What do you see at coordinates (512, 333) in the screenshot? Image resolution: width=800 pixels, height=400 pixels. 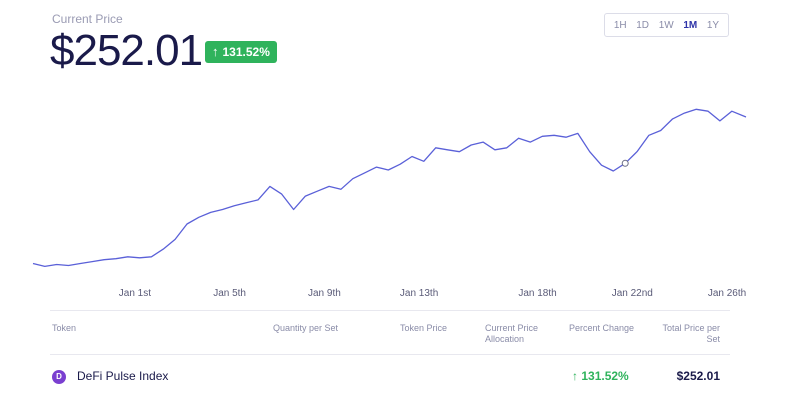 I see `header-allocation: Current Price Allocation` at bounding box center [512, 333].